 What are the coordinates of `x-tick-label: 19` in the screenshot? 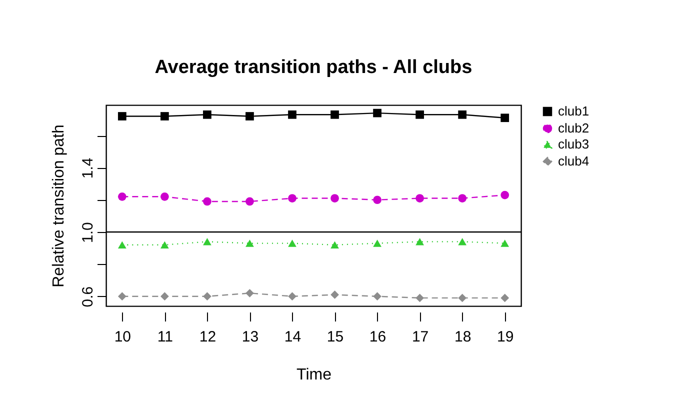 It's located at (505, 337).